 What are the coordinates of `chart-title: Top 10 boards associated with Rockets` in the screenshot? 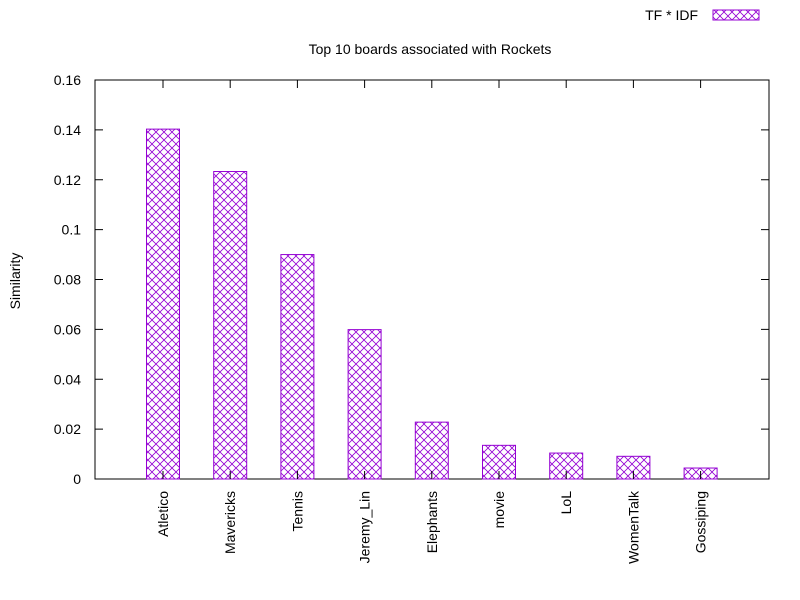 It's located at (430, 49).